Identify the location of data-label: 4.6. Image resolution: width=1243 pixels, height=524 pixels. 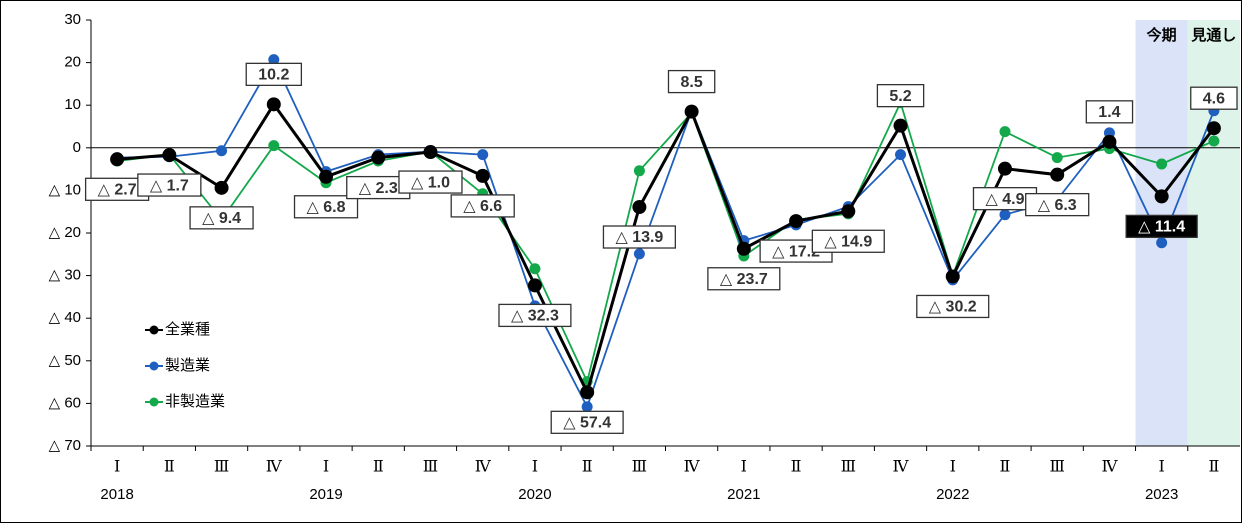
(1214, 98).